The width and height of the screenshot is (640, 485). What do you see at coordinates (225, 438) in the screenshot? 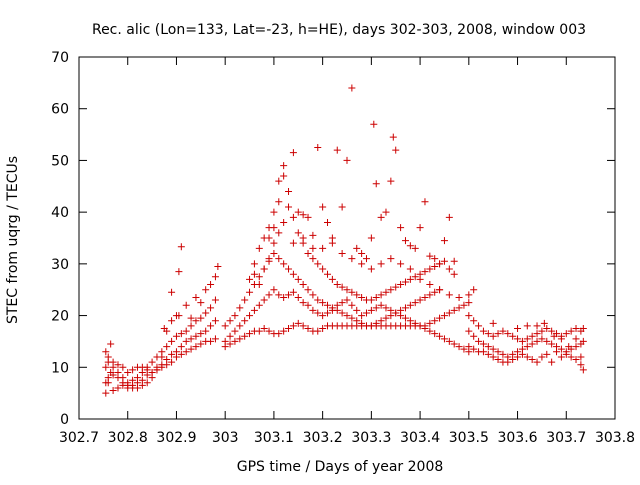
I see `x-tick-label: 303` at bounding box center [225, 438].